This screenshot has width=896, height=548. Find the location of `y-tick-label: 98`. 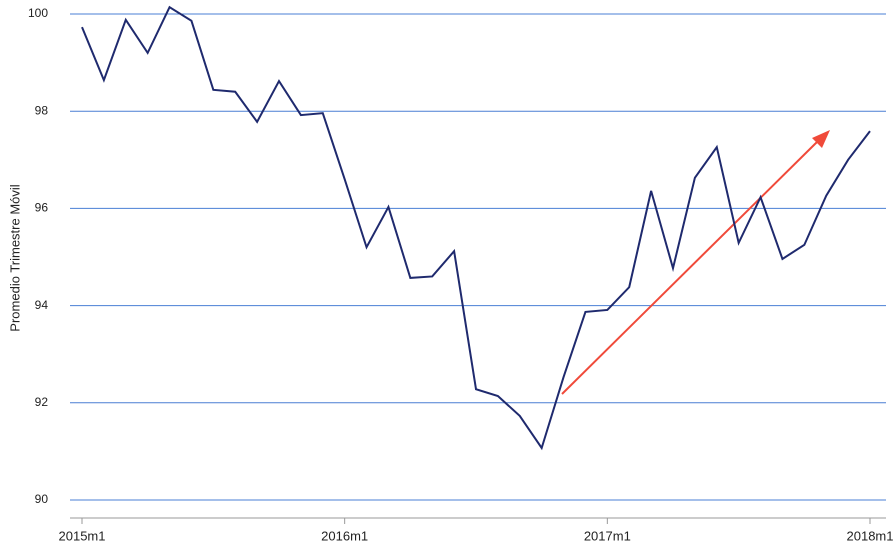

y-tick-label: 98 is located at coordinates (42, 110).